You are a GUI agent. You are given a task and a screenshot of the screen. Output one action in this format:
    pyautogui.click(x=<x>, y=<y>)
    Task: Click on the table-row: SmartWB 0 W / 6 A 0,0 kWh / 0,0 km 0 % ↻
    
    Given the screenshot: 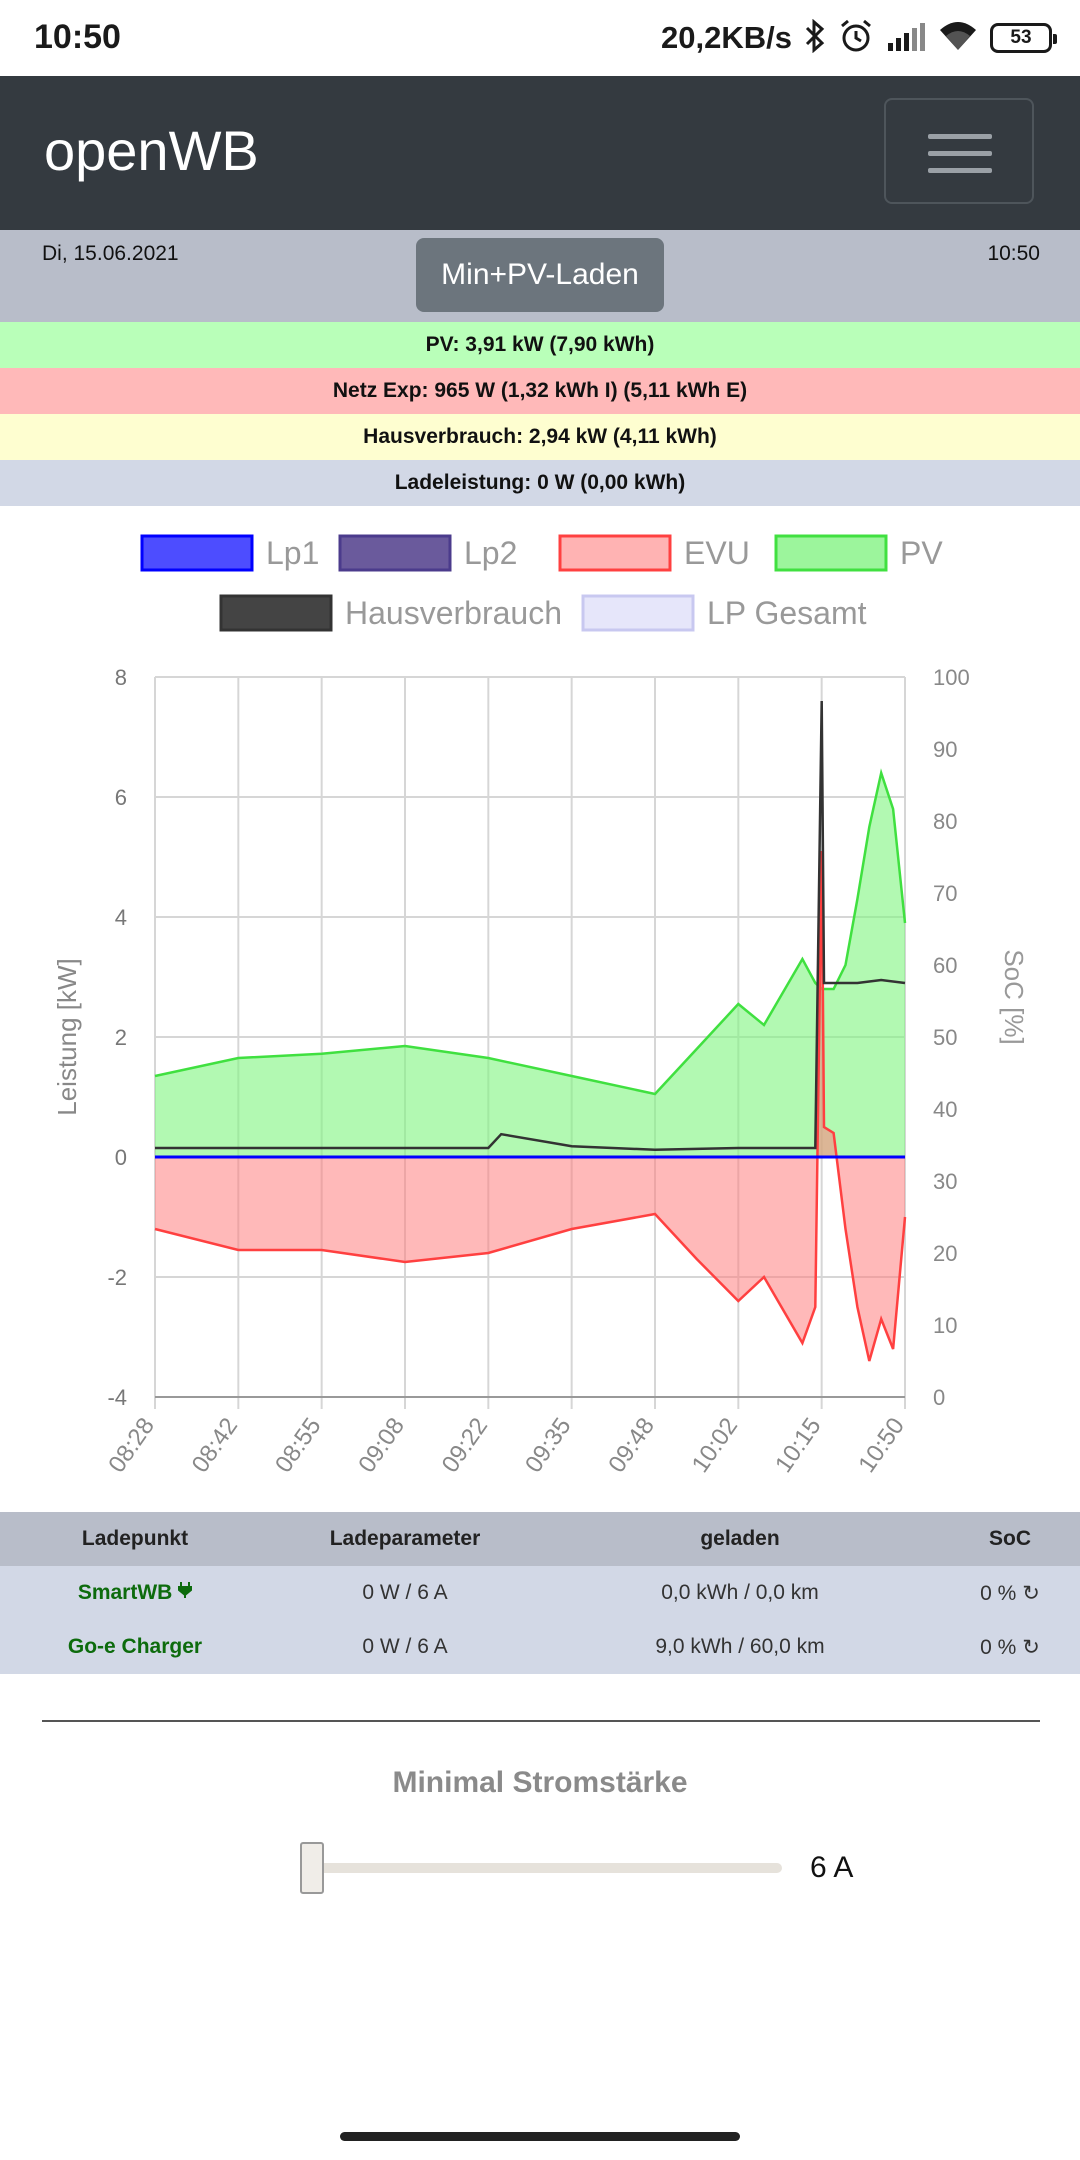 What is the action you would take?
    pyautogui.click(x=540, y=1593)
    